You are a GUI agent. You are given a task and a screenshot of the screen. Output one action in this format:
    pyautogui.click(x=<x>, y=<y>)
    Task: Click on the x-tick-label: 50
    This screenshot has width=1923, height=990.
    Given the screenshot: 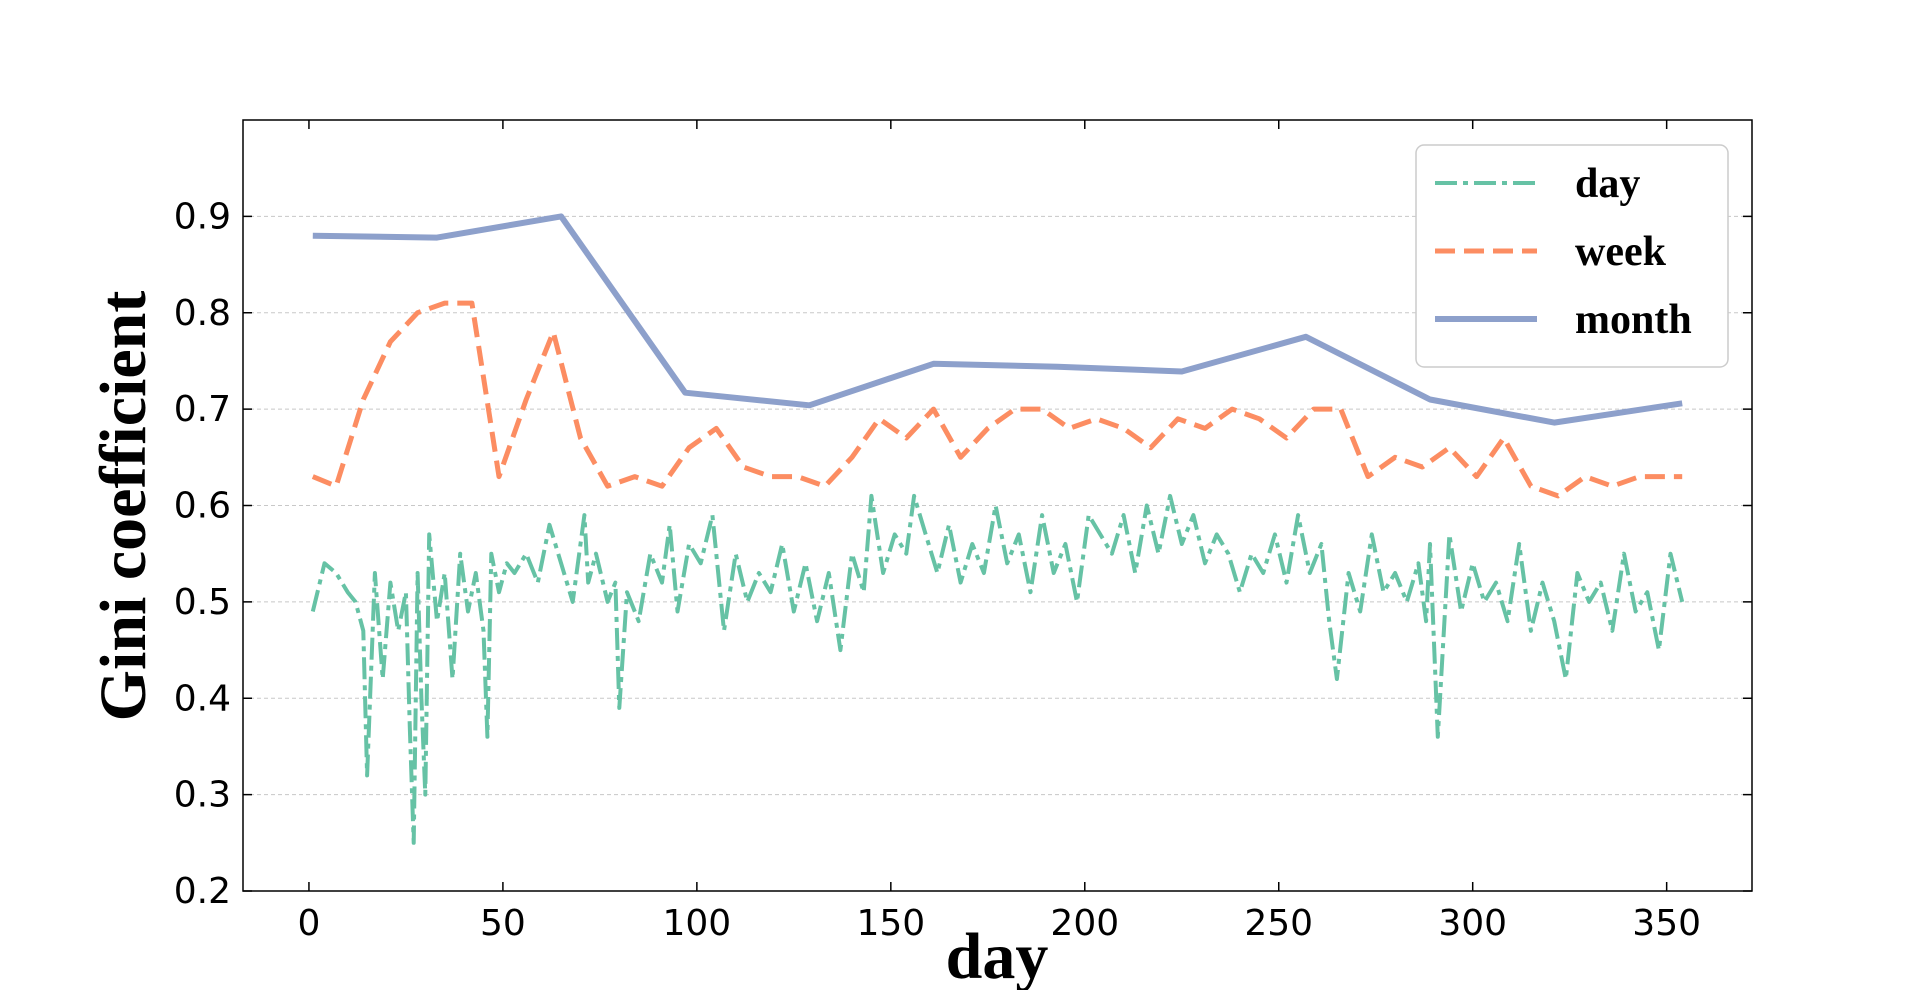 What is the action you would take?
    pyautogui.click(x=503, y=923)
    